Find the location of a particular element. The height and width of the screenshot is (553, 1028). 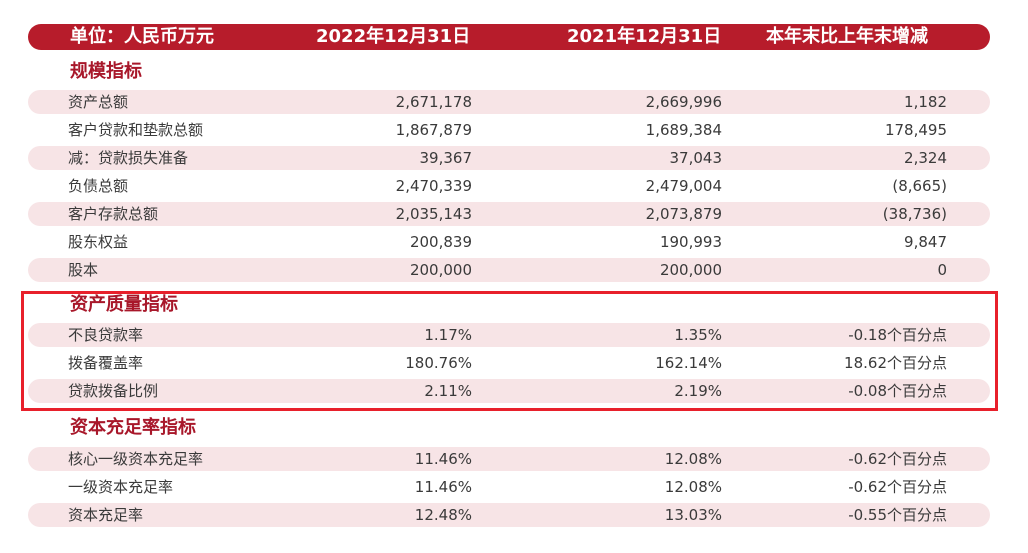

row-label: 不良贷款率 is located at coordinates (106, 335).